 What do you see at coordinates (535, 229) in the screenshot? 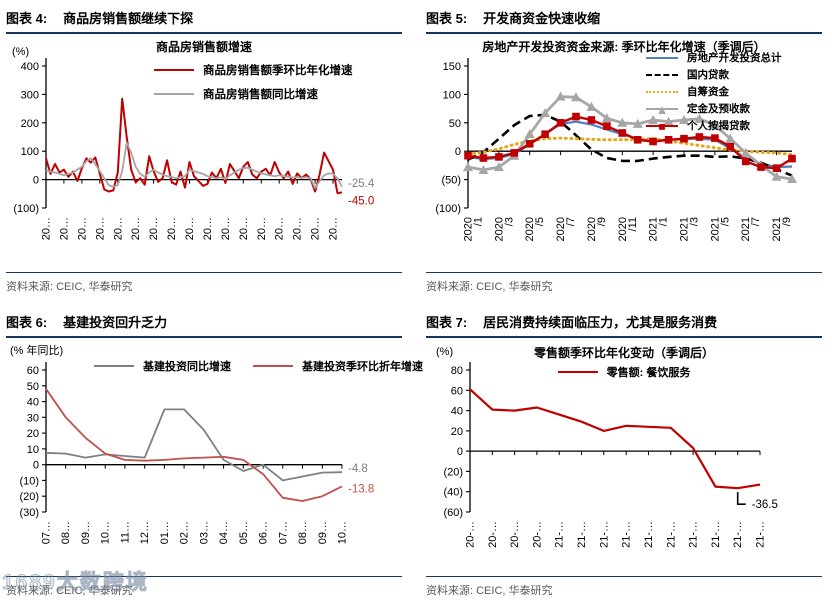
I see `x-axis-label: 2020/5` at bounding box center [535, 229].